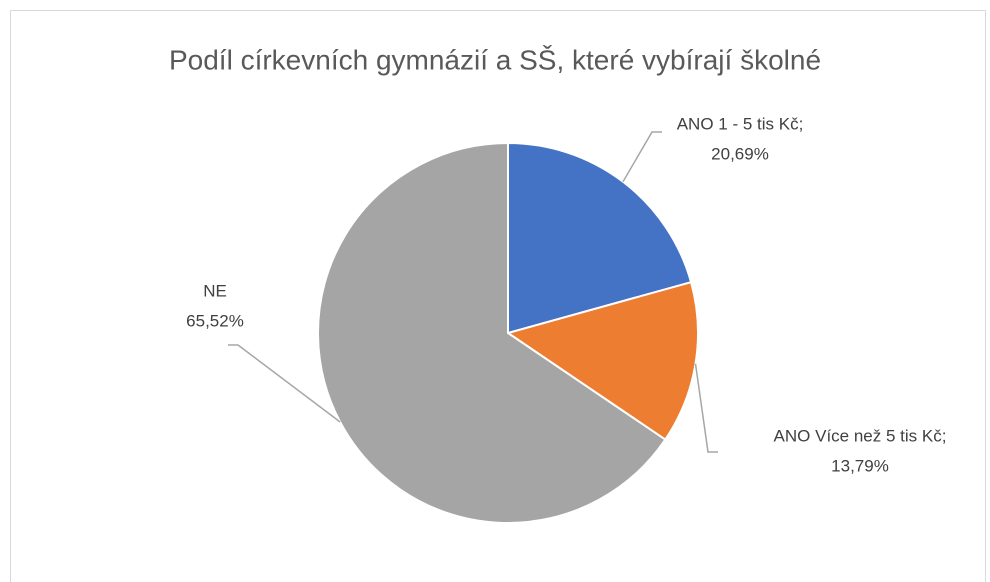  Describe the element at coordinates (740, 123) in the screenshot. I see `data-label-category: ANO 1 - 5 tis Kč;` at that location.